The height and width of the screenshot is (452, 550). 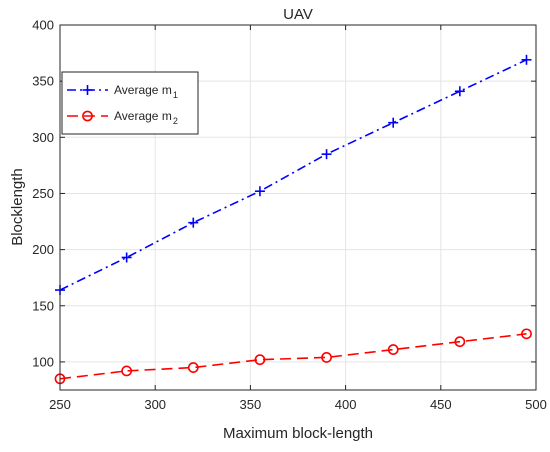 I want to click on x-tick-label: 500, so click(x=536, y=404).